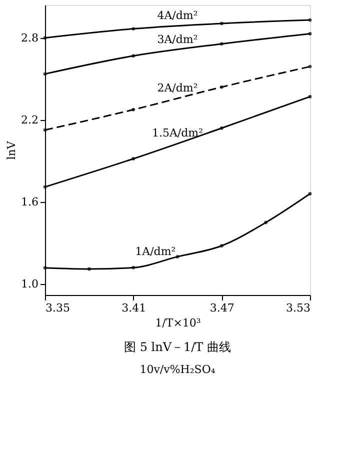  Describe the element at coordinates (29, 284) in the screenshot. I see `y-tick-label: 1.0` at that location.